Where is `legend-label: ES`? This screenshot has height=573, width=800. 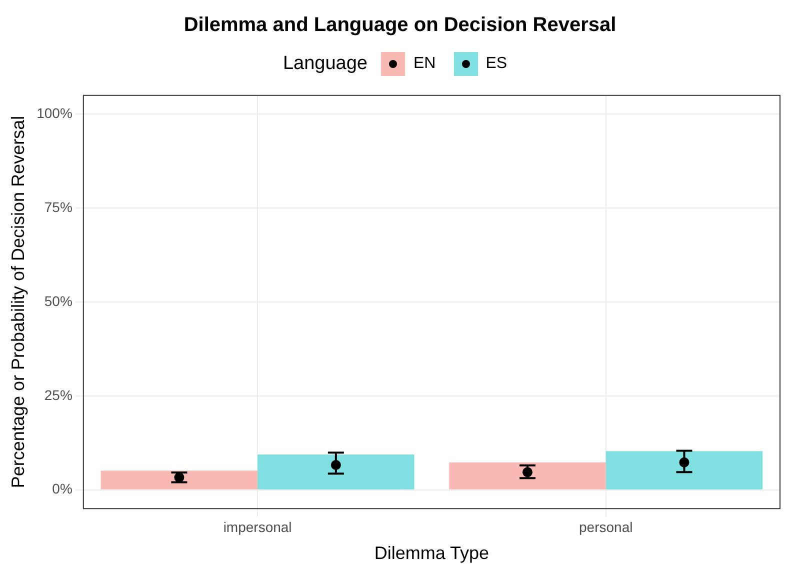 legend-label: ES is located at coordinates (497, 64).